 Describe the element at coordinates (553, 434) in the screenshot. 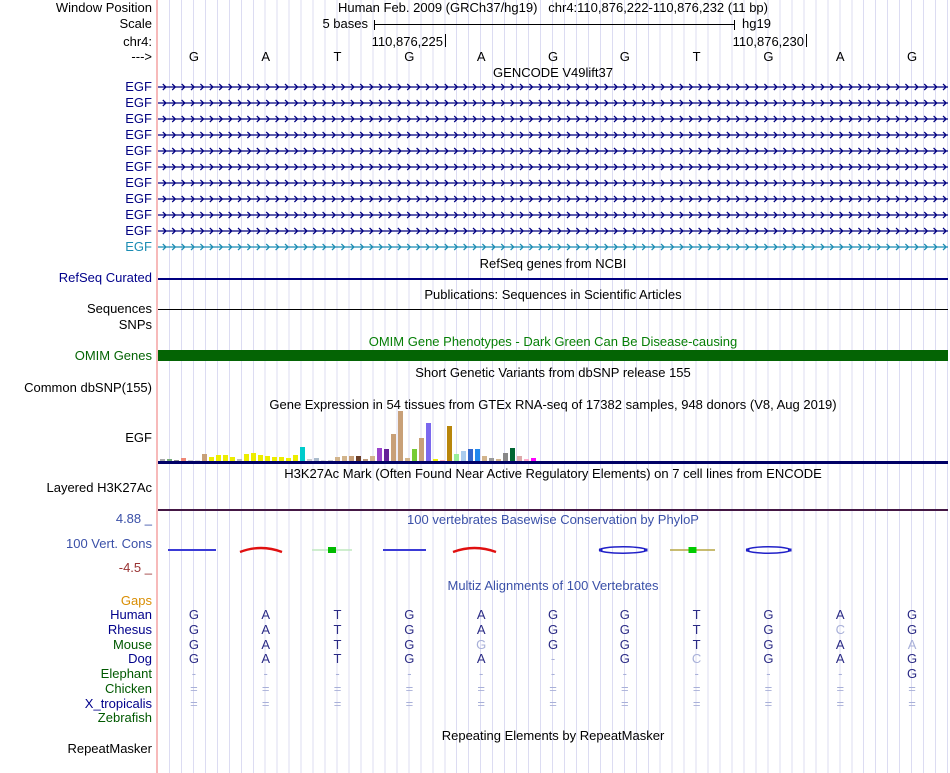

I see `gtex-expression-chart` at that location.